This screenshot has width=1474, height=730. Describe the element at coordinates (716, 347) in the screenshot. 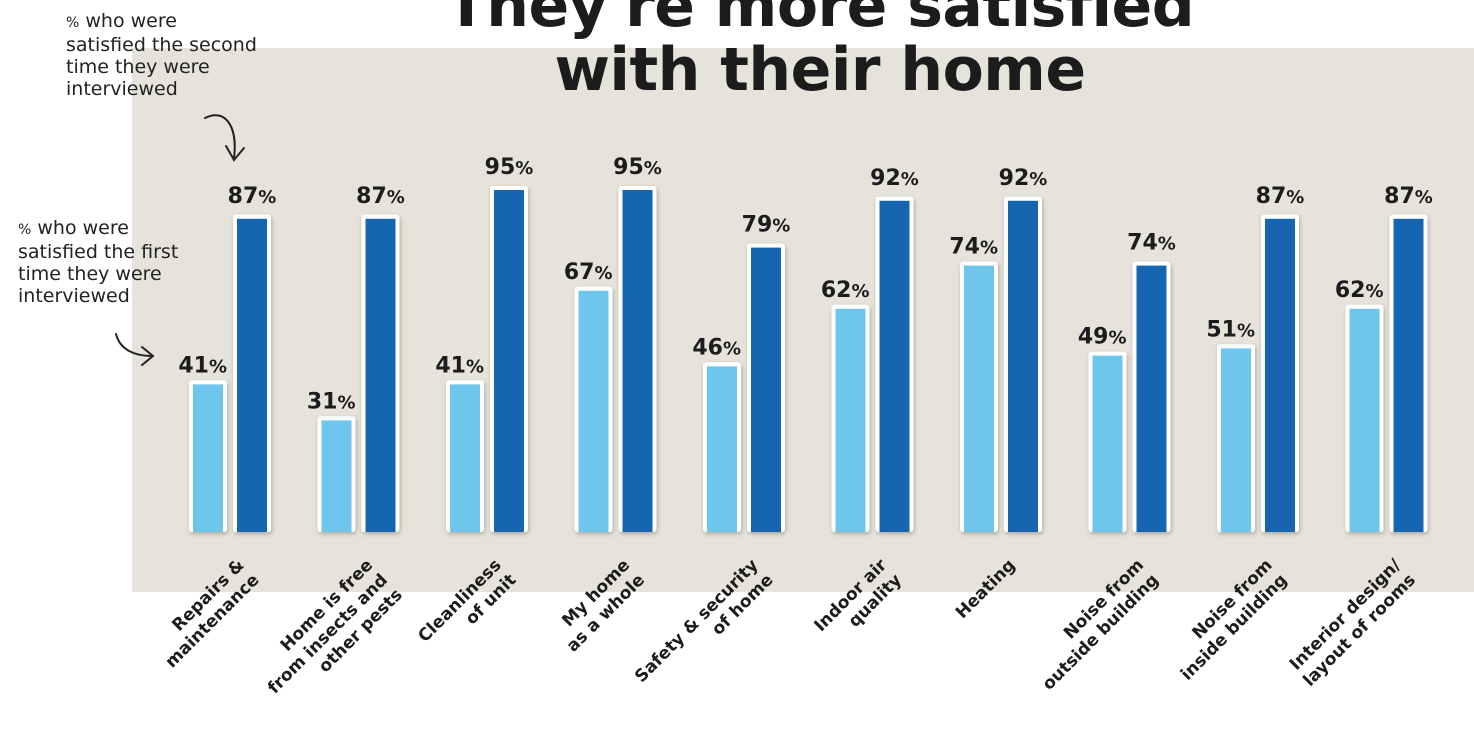

I see `value-label-s1-4: 46%` at that location.